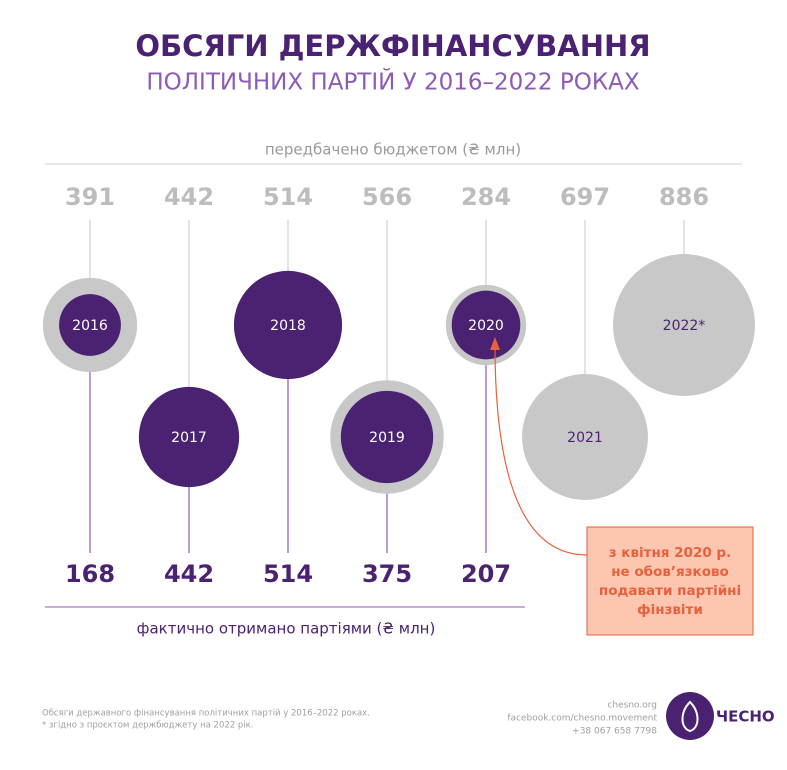 Image resolution: width=787 pixels, height=770 pixels. I want to click on planned-value: 284, so click(486, 197).